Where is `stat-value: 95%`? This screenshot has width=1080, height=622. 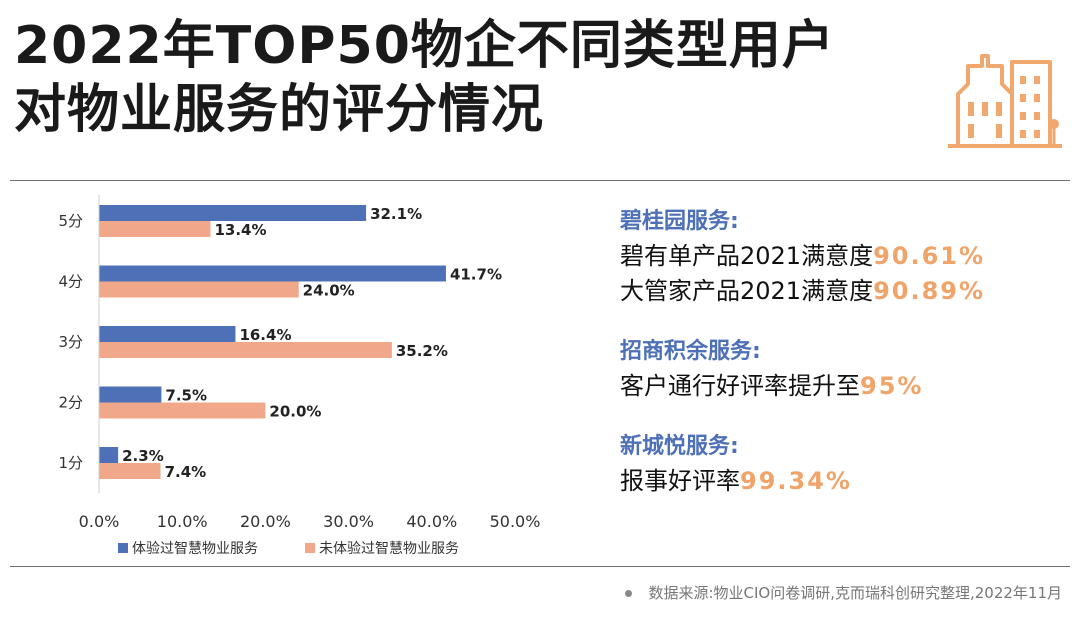
stat-value: 95% is located at coordinates (892, 386).